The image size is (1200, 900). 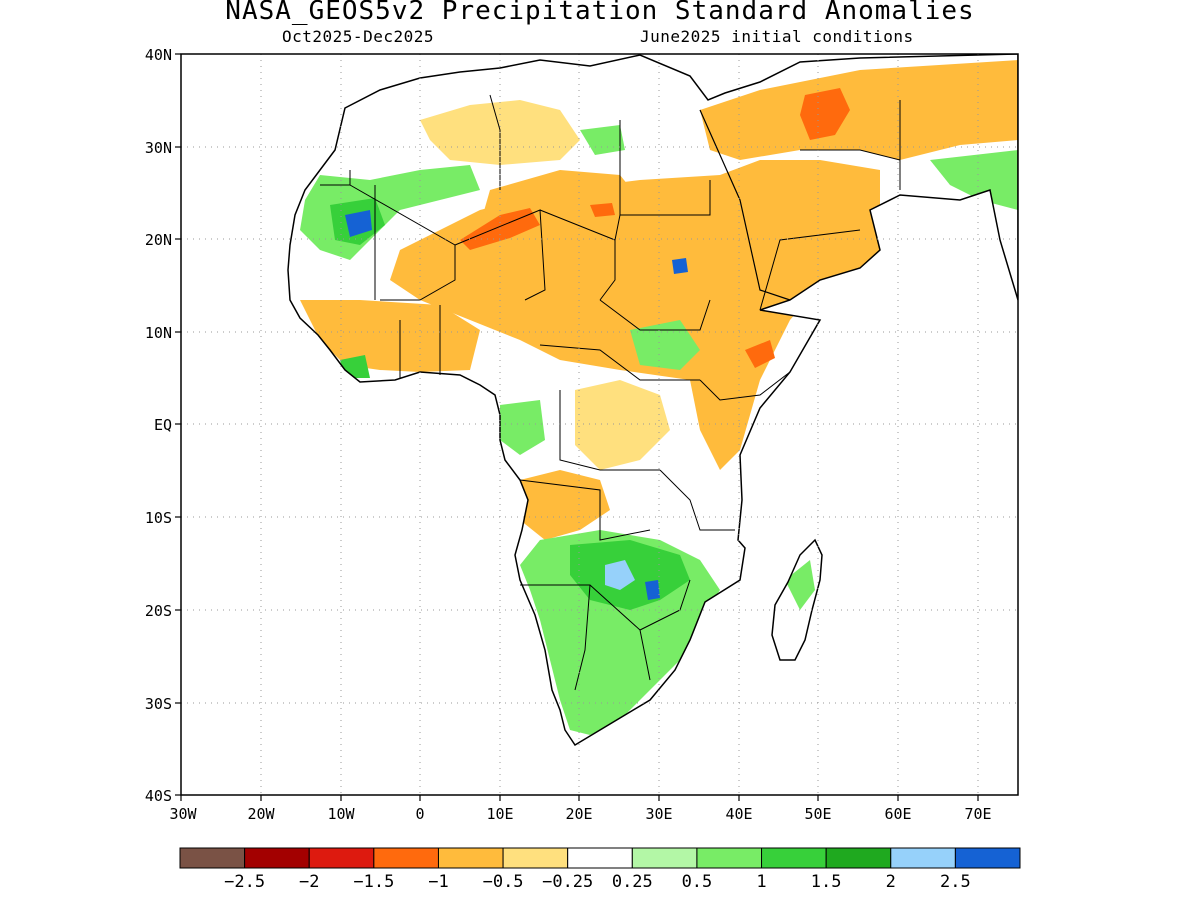 What do you see at coordinates (977, 814) in the screenshot?
I see `lon-label: 70E` at bounding box center [977, 814].